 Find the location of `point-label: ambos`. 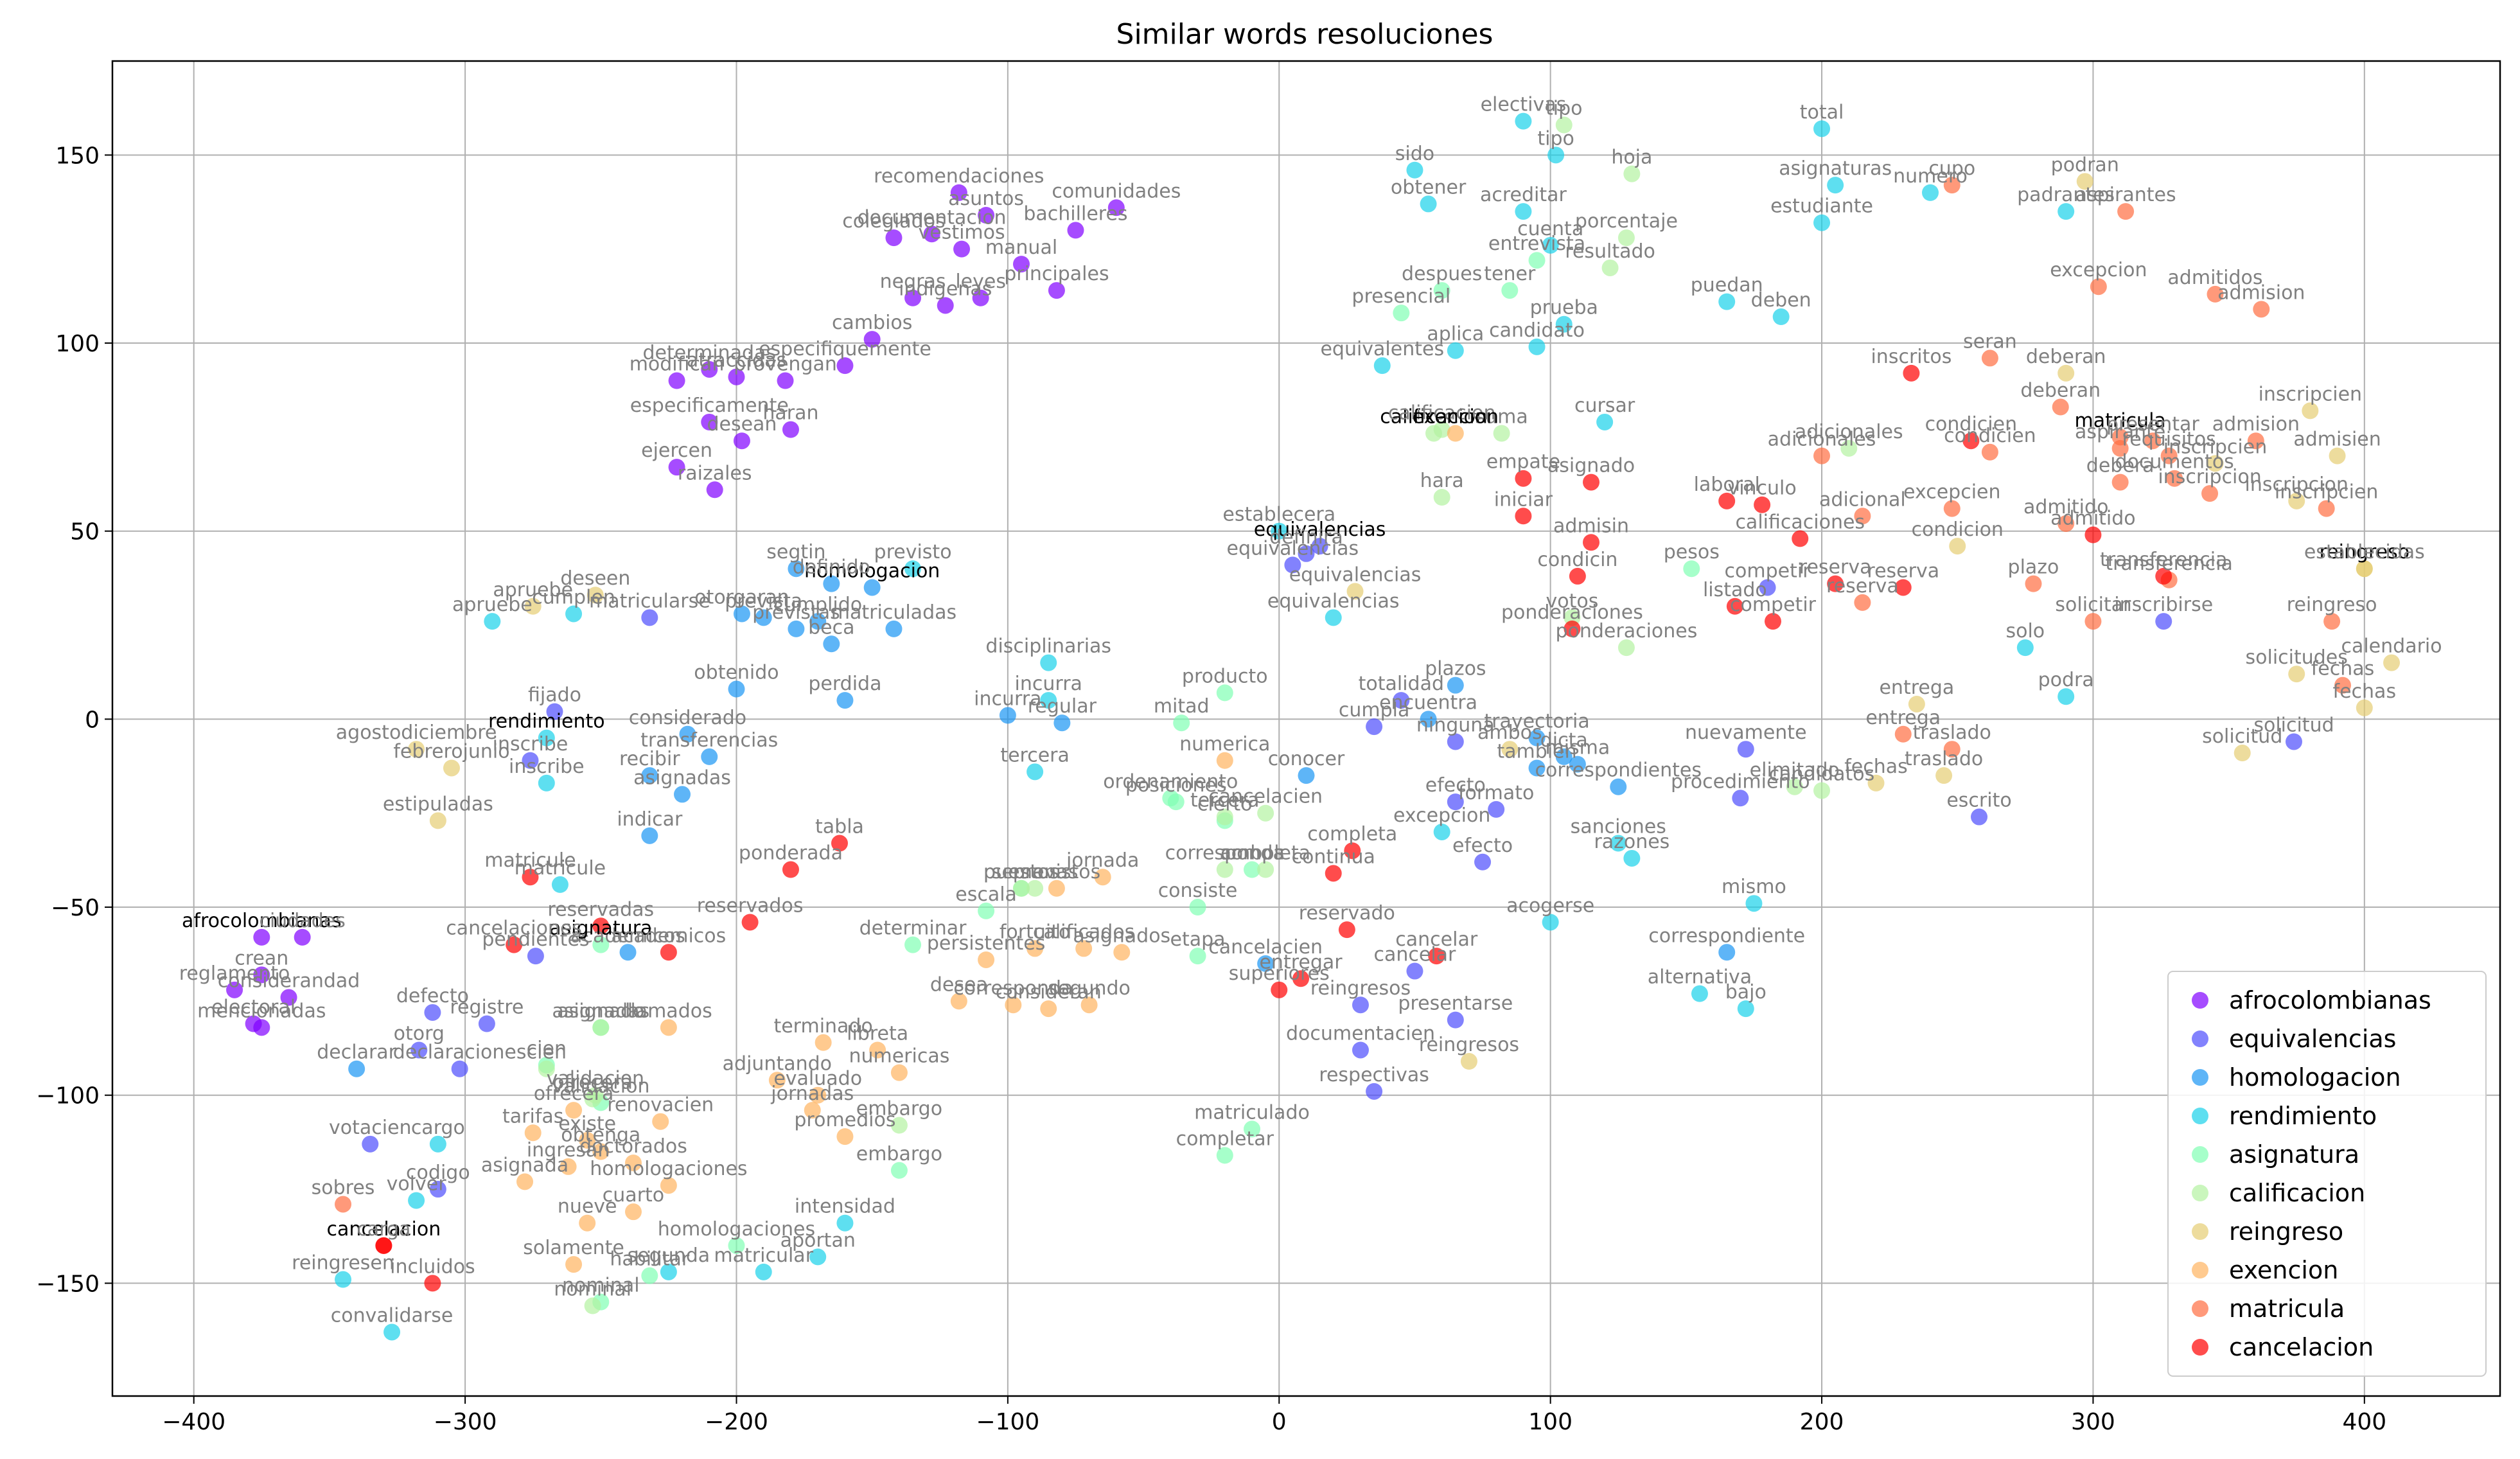

point-label: ambos is located at coordinates (1252, 853).